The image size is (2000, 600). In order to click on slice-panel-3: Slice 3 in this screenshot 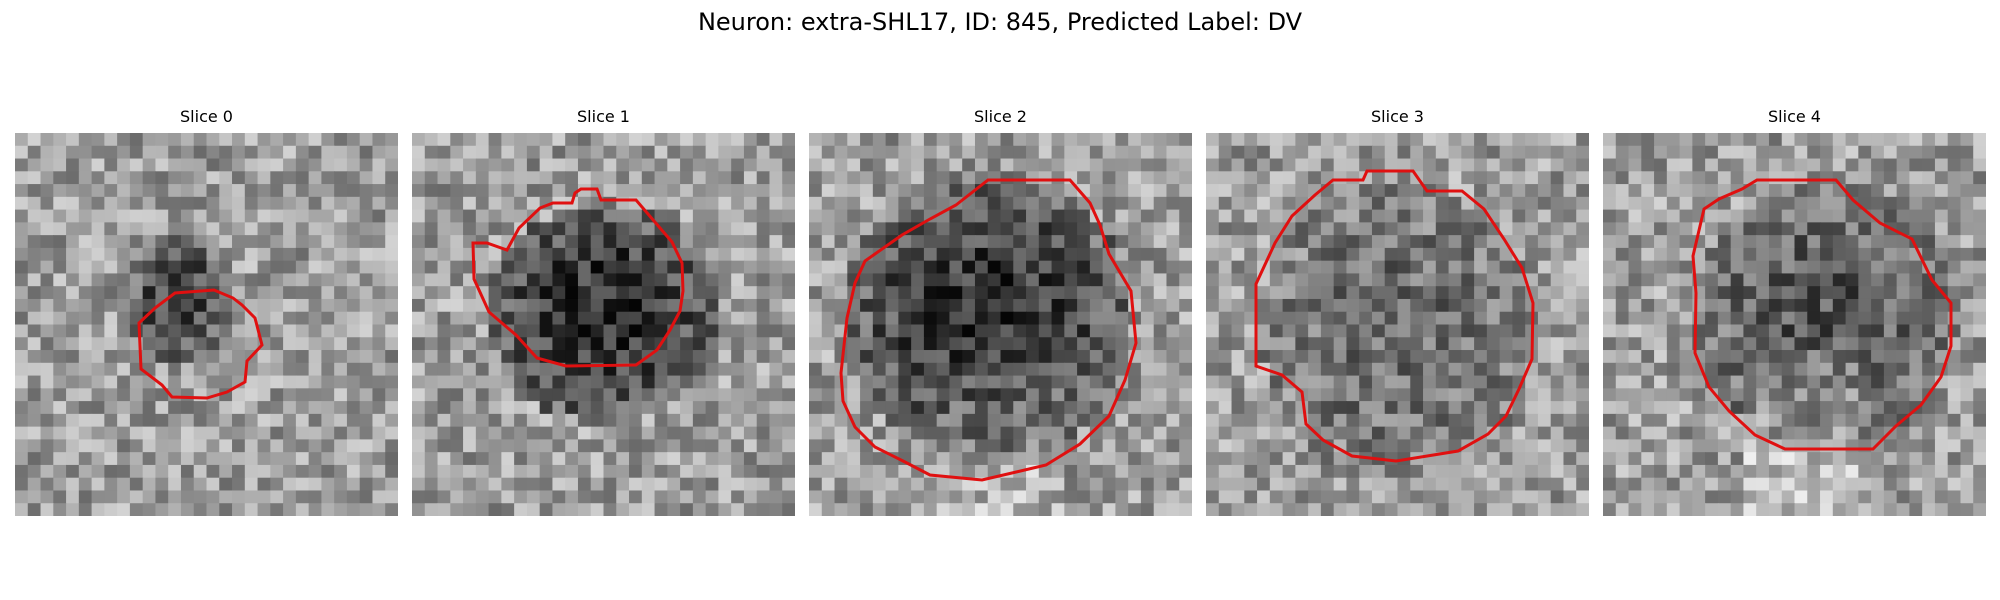, I will do `click(1397, 311)`.